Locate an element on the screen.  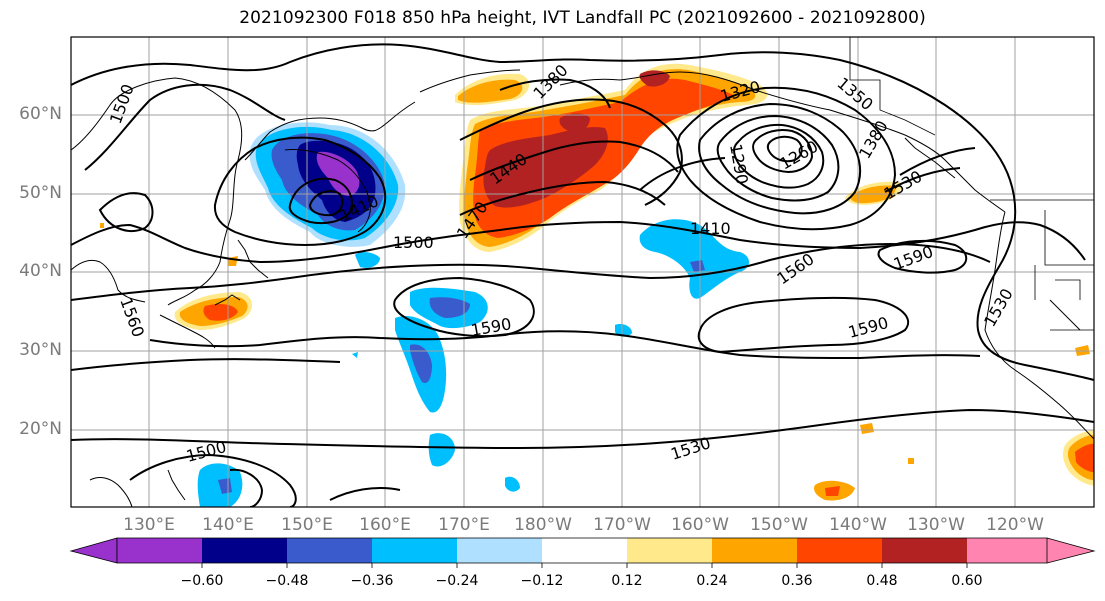
lat-label: 20°N is located at coordinates (40, 429).